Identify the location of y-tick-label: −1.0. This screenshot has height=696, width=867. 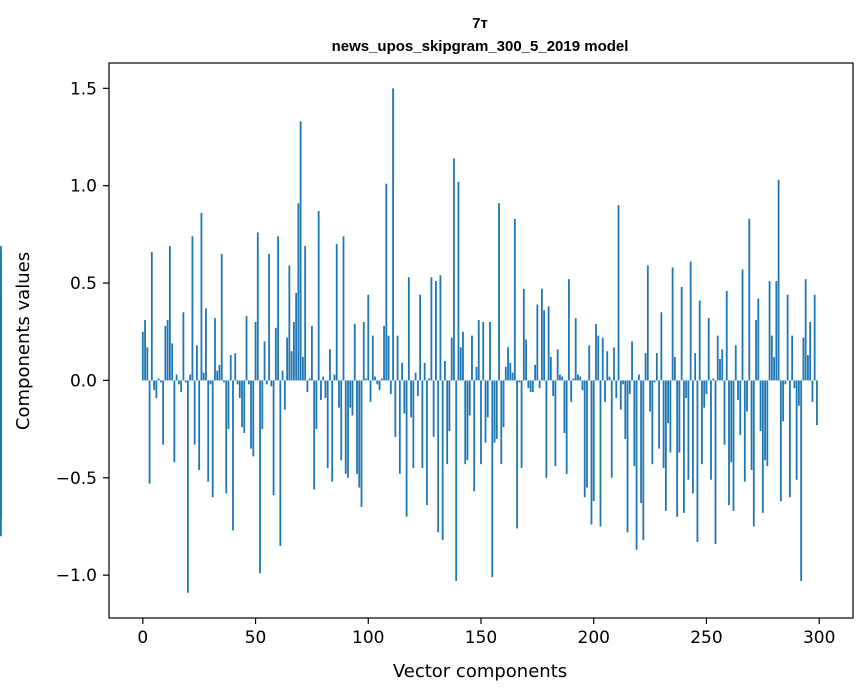
(76, 576).